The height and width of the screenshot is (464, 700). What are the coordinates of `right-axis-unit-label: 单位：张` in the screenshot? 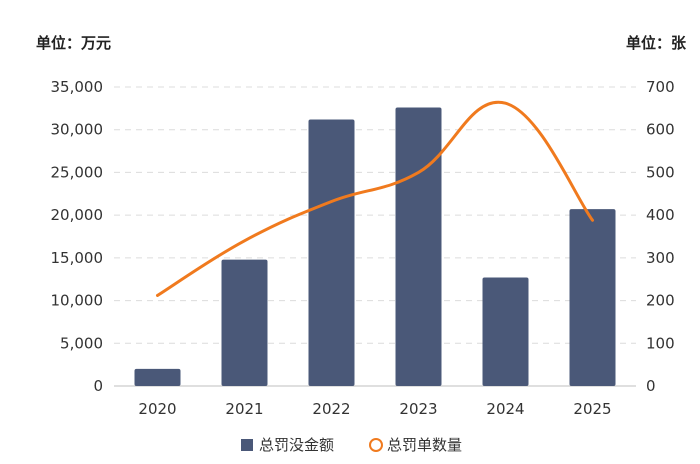 It's located at (656, 43).